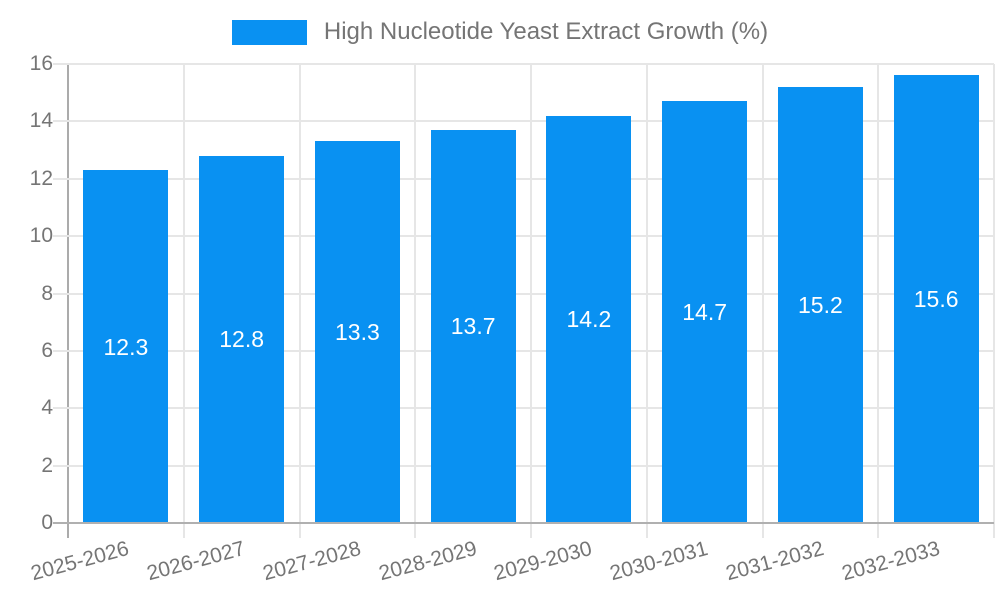 The width and height of the screenshot is (1000, 600). What do you see at coordinates (543, 561) in the screenshot?
I see `x-axis-tick-label: 2029-2030` at bounding box center [543, 561].